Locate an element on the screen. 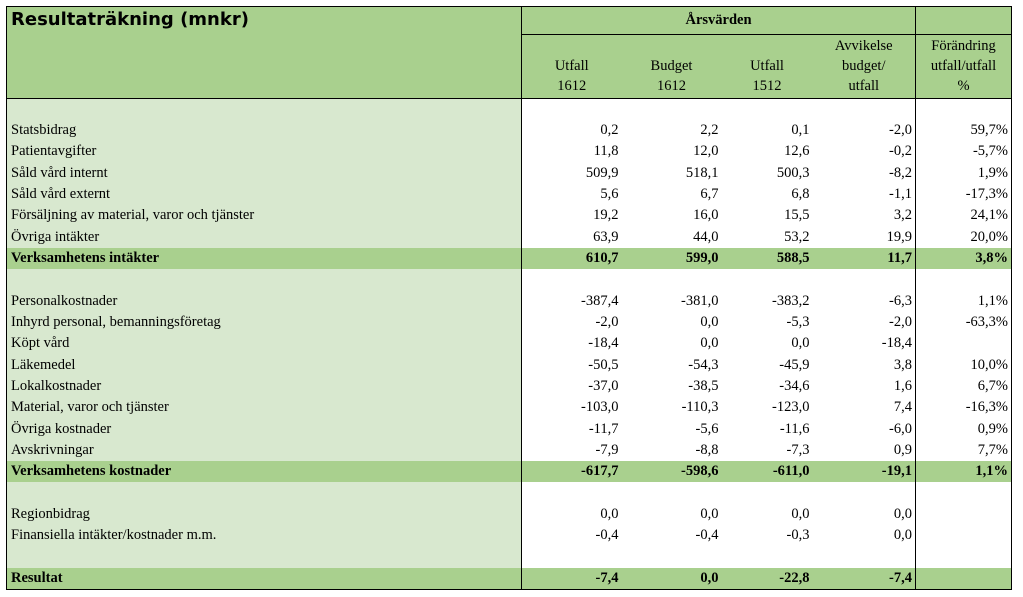  value-cell: -38,5 is located at coordinates (703, 385).